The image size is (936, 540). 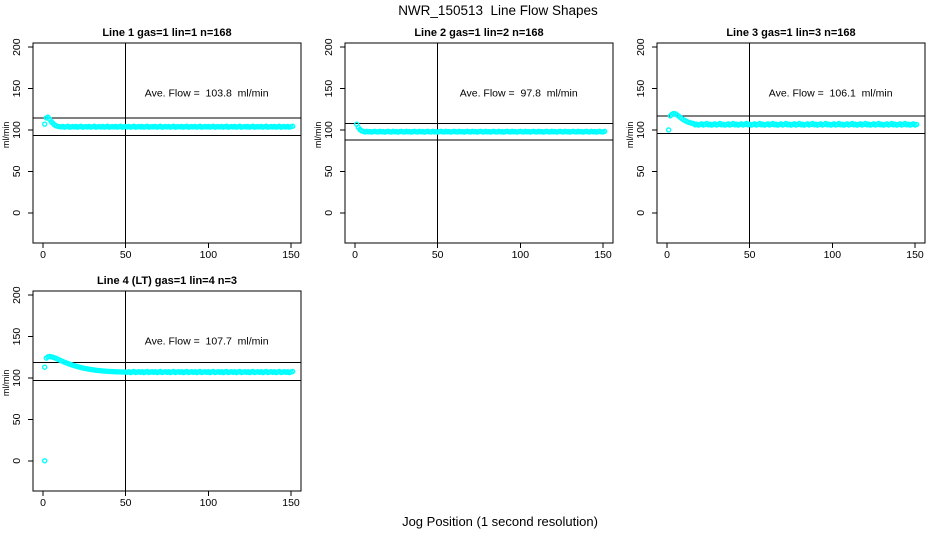 What do you see at coordinates (498, 10) in the screenshot?
I see `main-title: NWR_150513 Line Flow Shapes` at bounding box center [498, 10].